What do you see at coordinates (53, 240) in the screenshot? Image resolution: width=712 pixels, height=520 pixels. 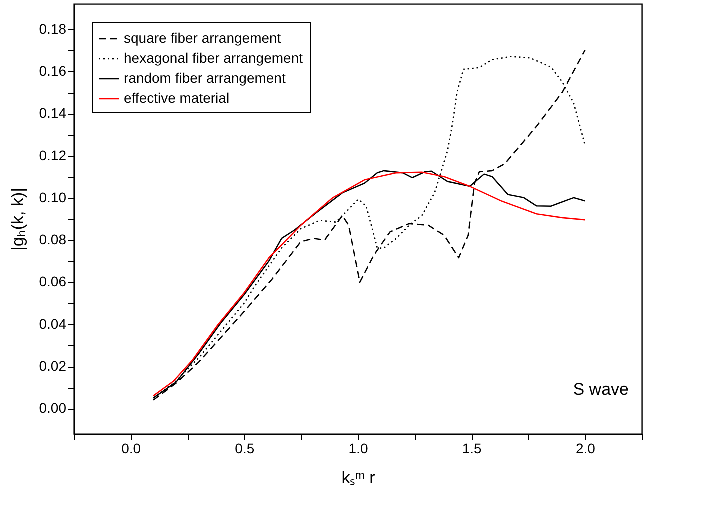 I see `y-tick-label: 0.08` at bounding box center [53, 240].